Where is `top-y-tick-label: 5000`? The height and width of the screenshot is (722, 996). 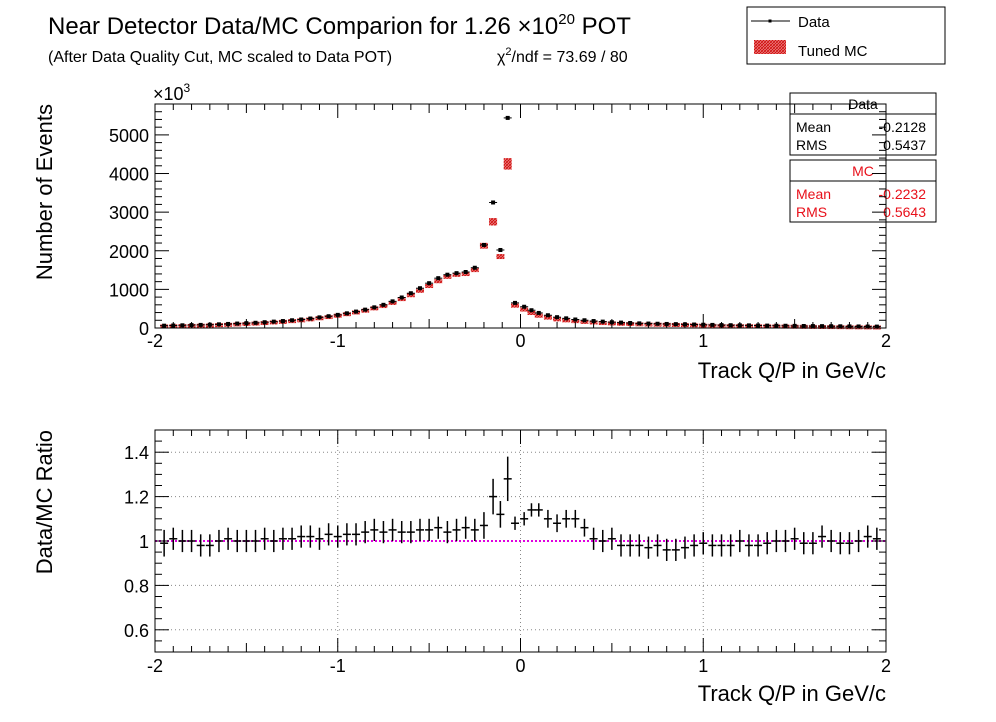
top-y-tick-label: 5000 is located at coordinates (129, 136).